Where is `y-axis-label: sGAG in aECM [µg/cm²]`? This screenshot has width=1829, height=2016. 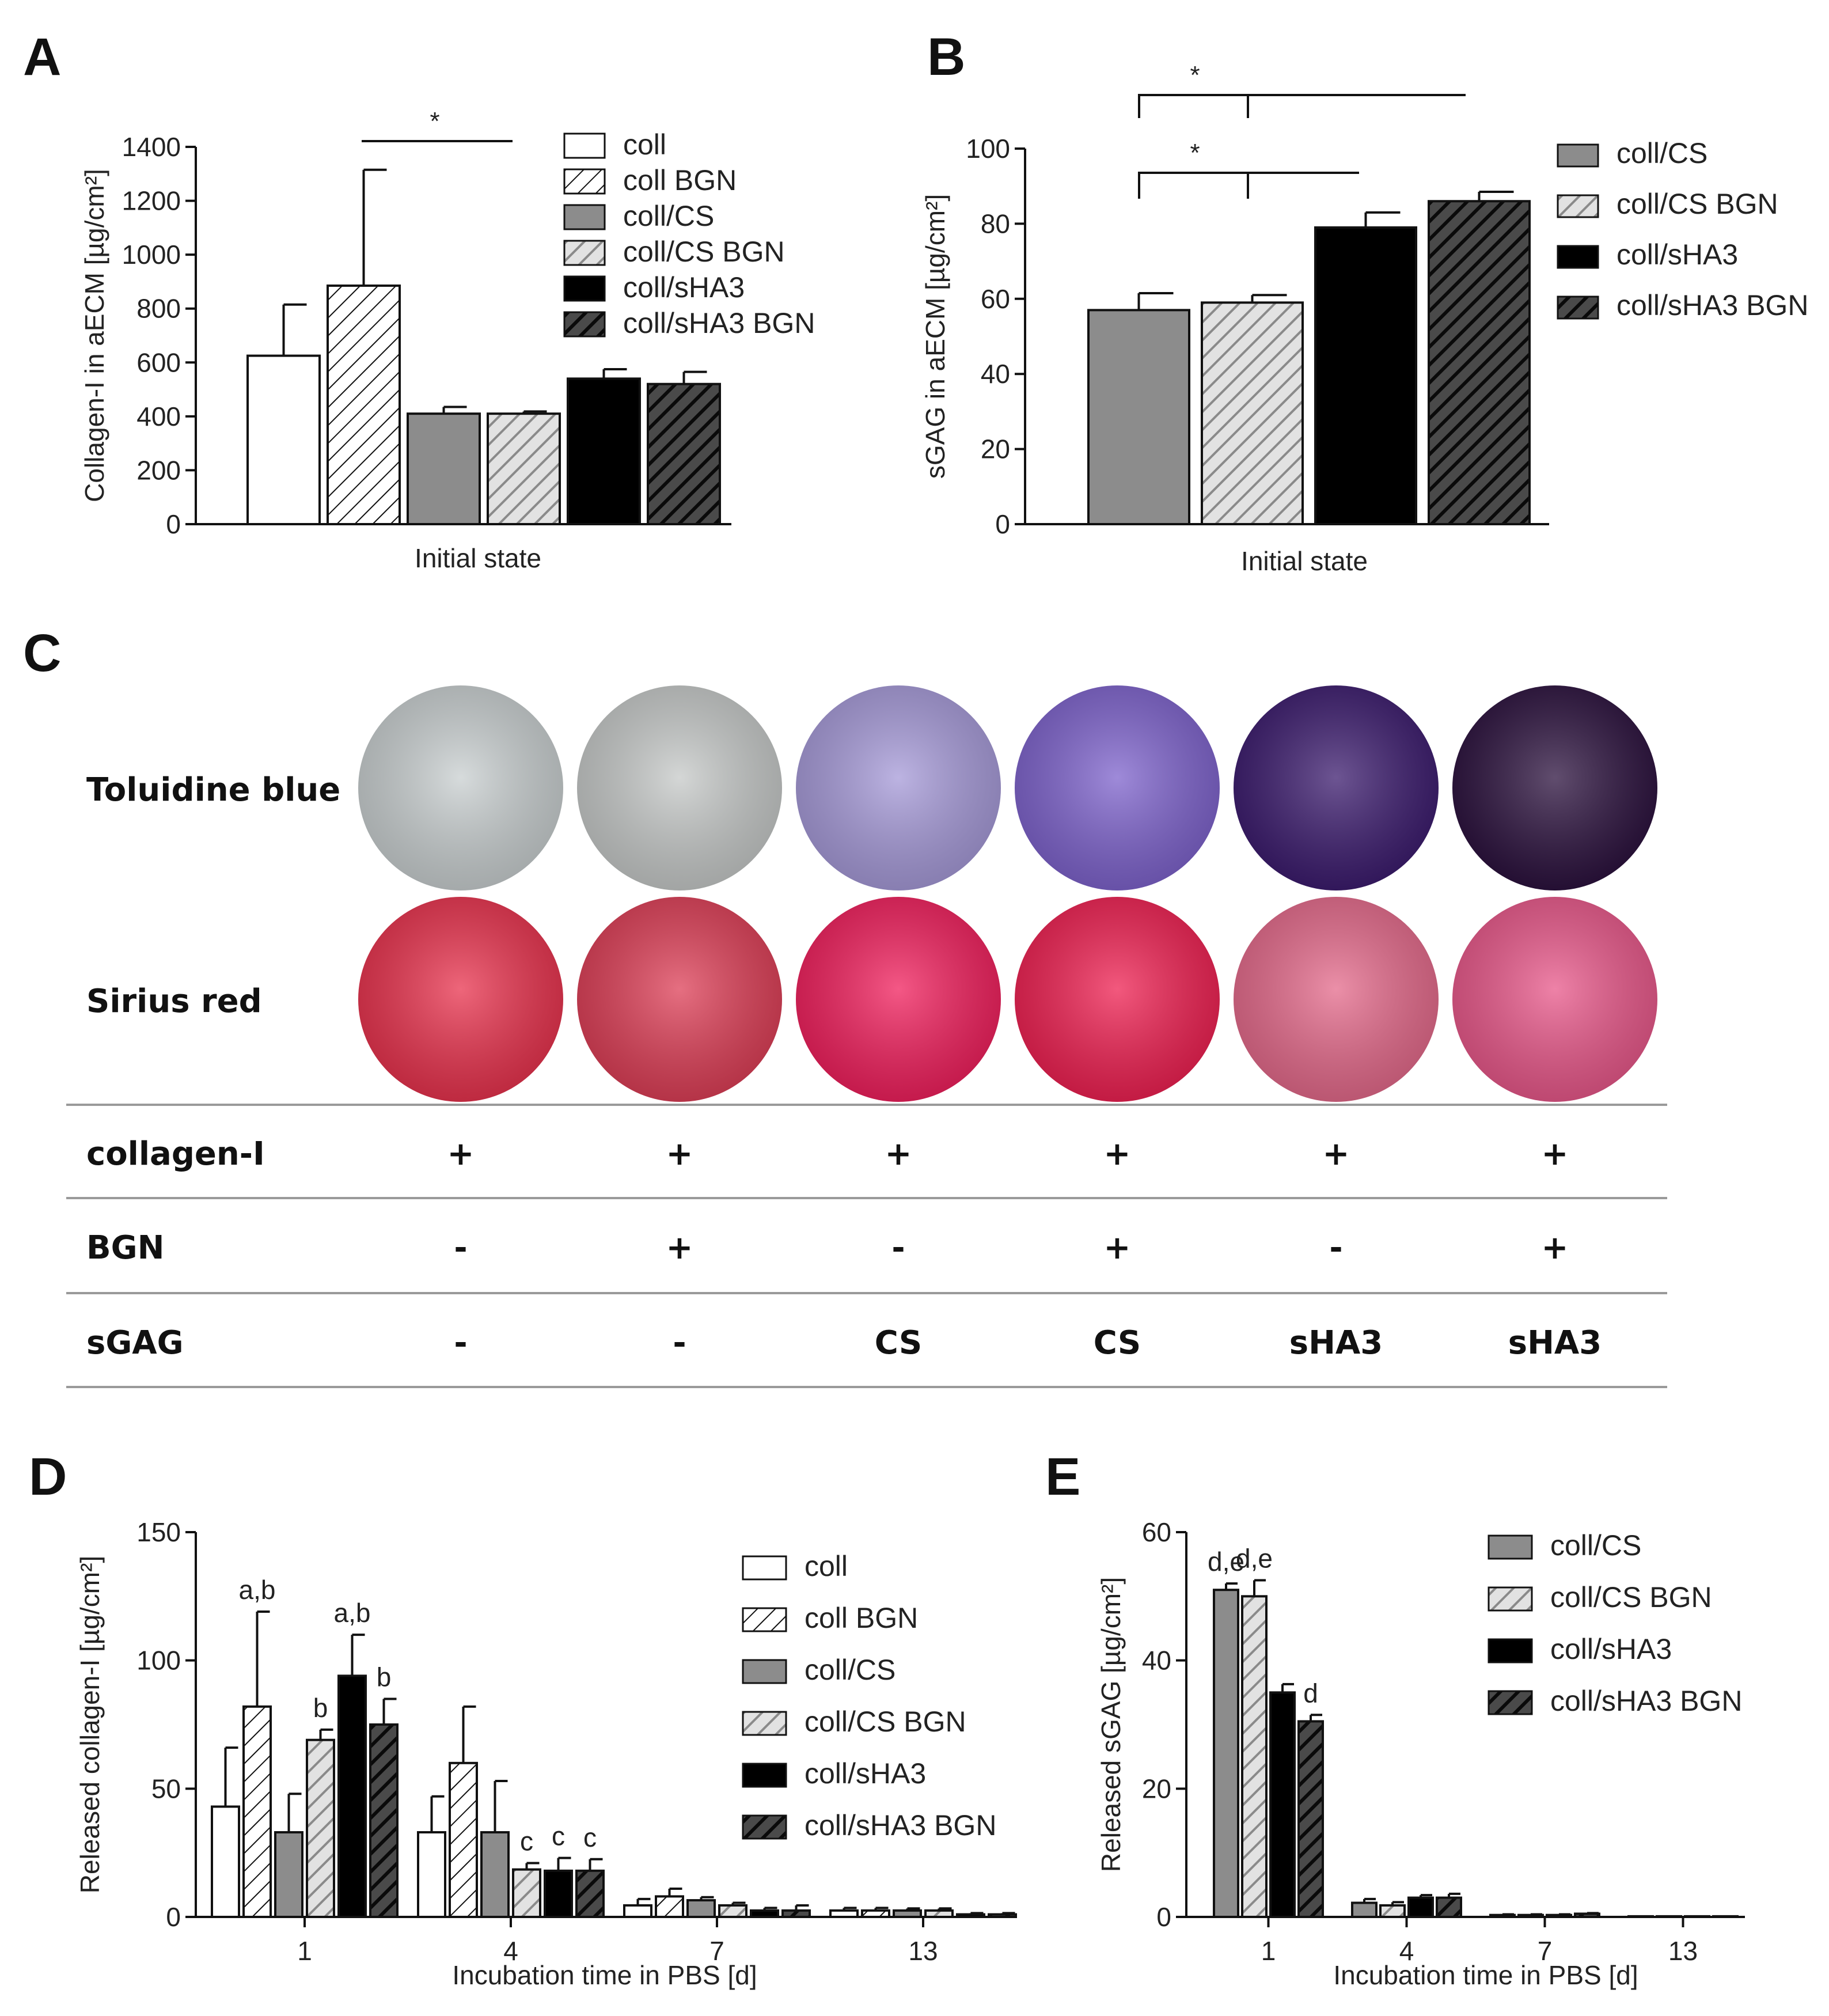 y-axis-label: sGAG in aECM [µg/cm²] is located at coordinates (935, 336).